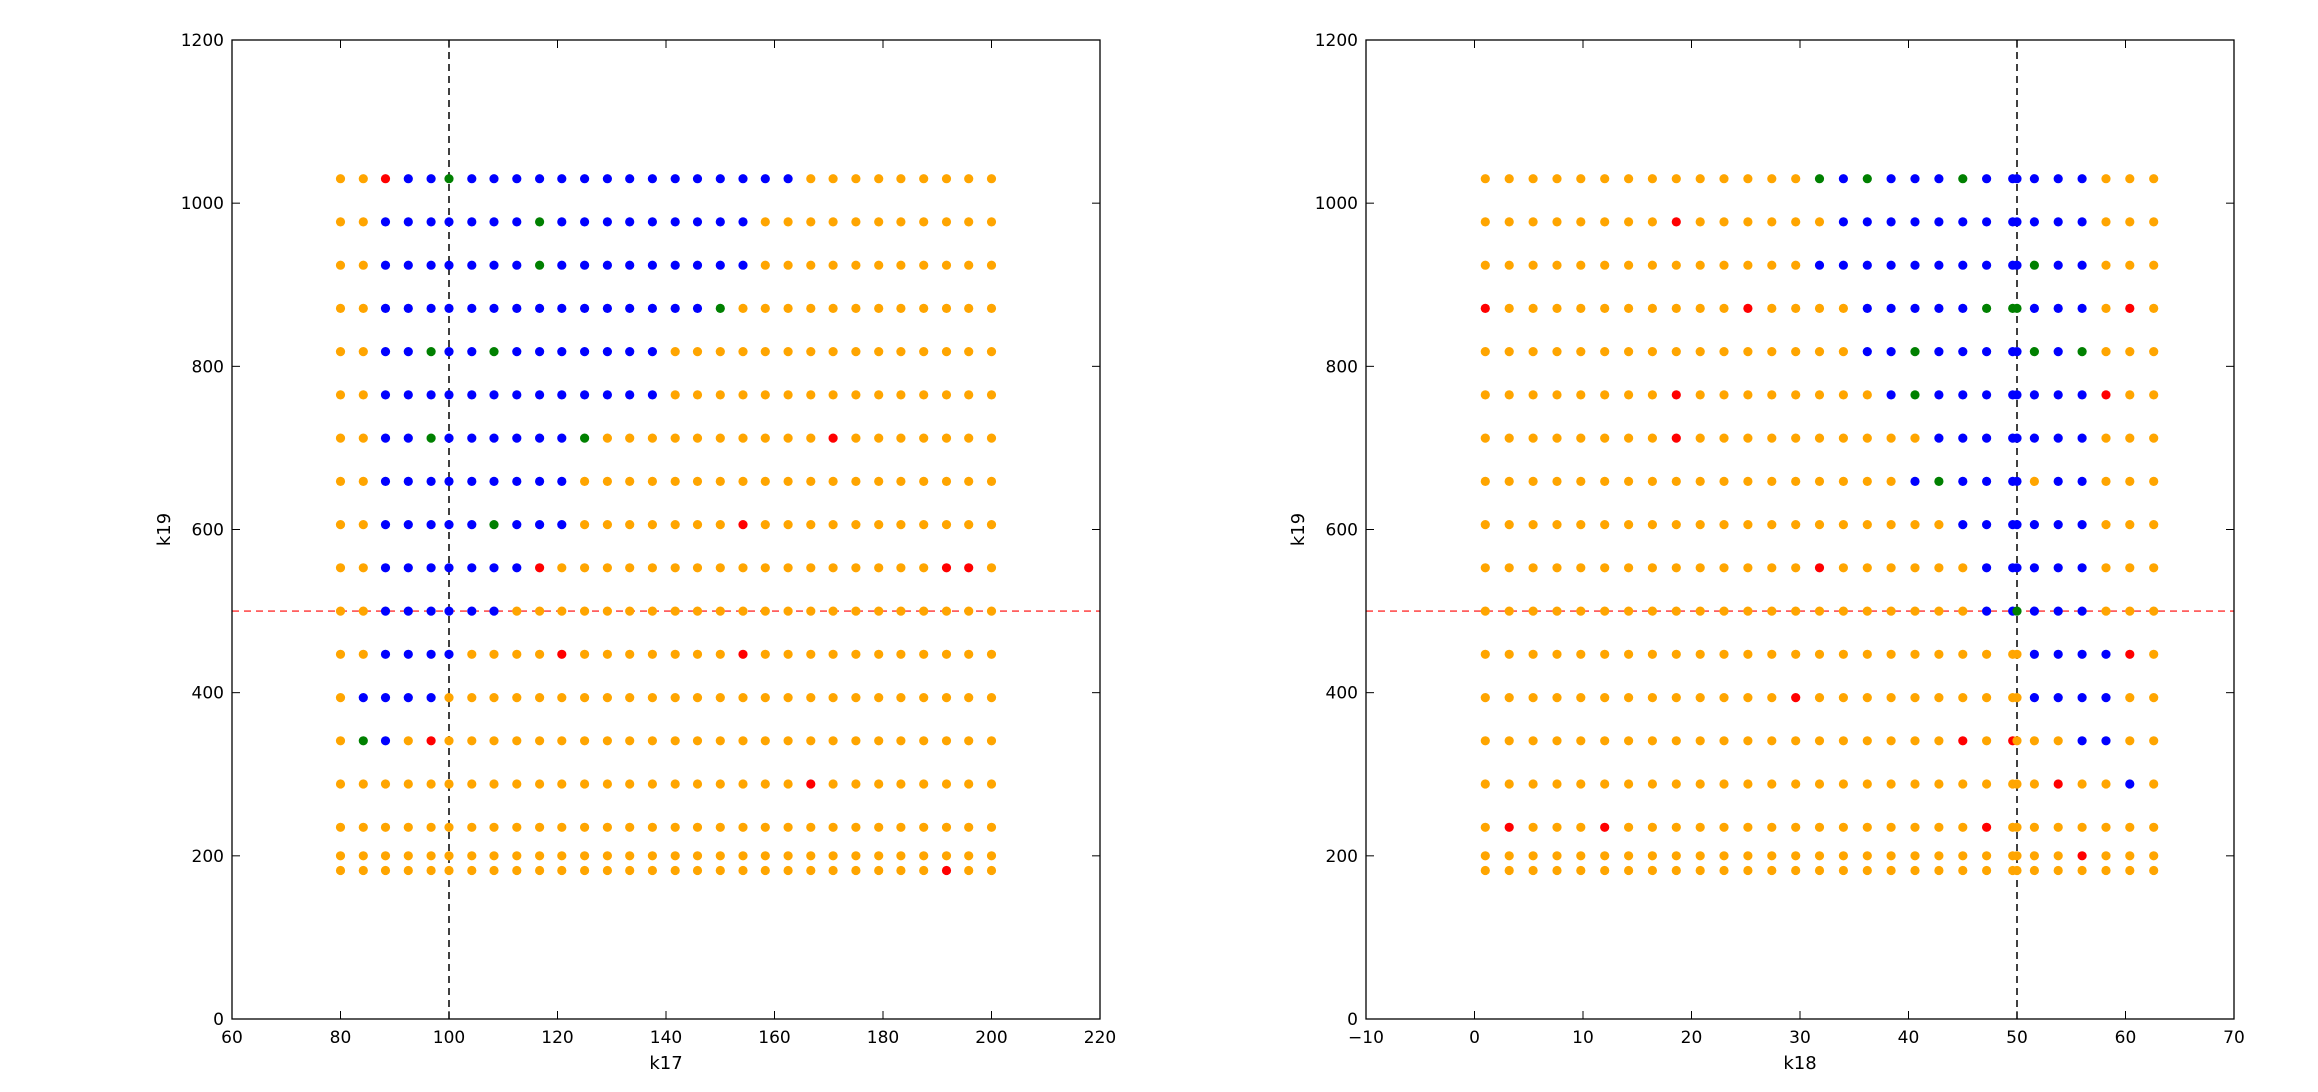  What do you see at coordinates (665, 1063) in the screenshot?
I see `x-axis-label: k17` at bounding box center [665, 1063].